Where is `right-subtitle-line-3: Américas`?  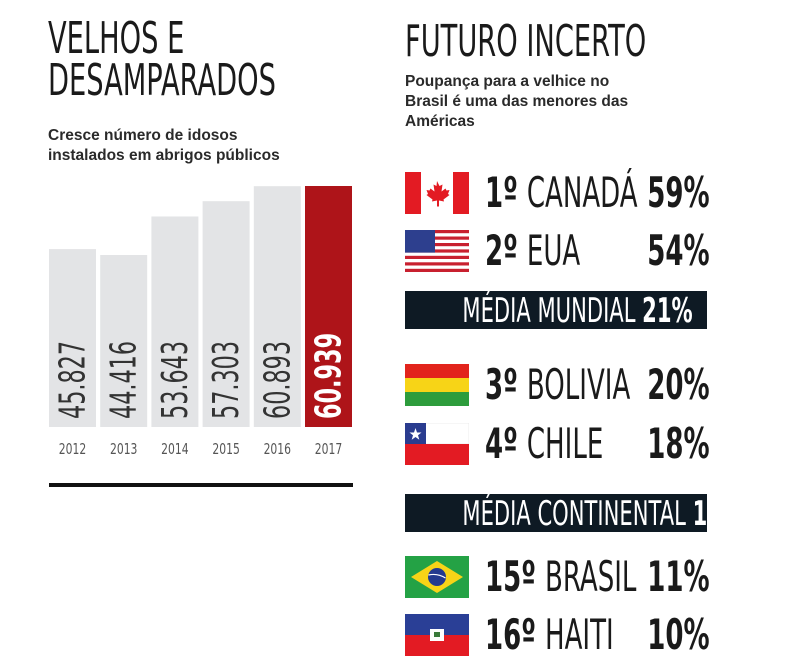 right-subtitle-line-3: Américas is located at coordinates (440, 121).